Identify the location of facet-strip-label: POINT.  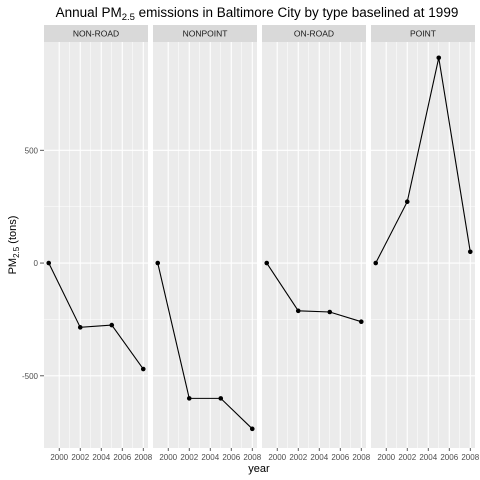
(423, 34).